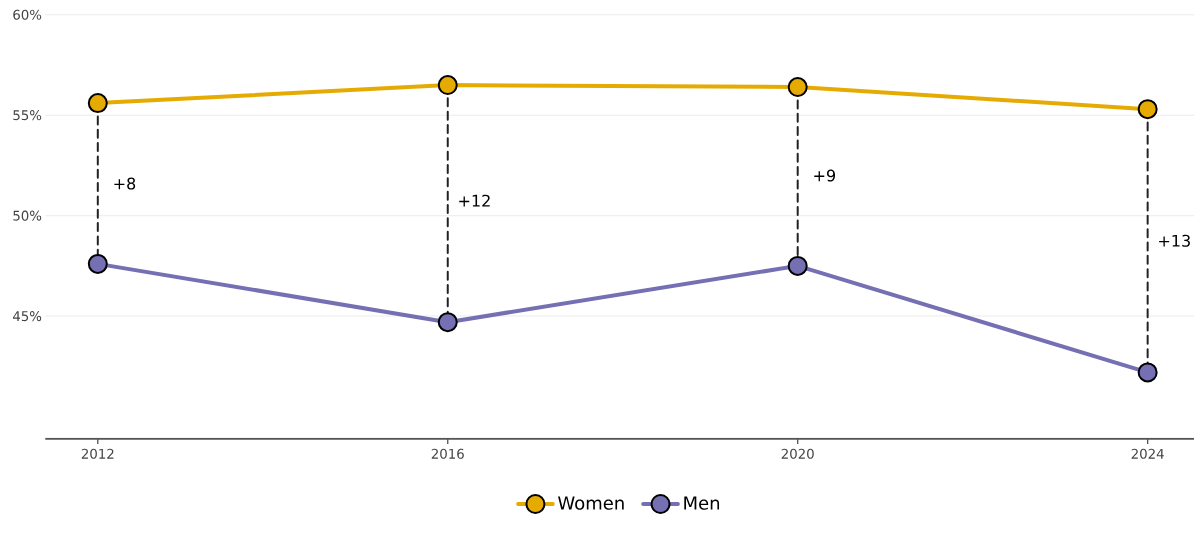  Describe the element at coordinates (27, 316) in the screenshot. I see `y-tick-label: 45%` at that location.